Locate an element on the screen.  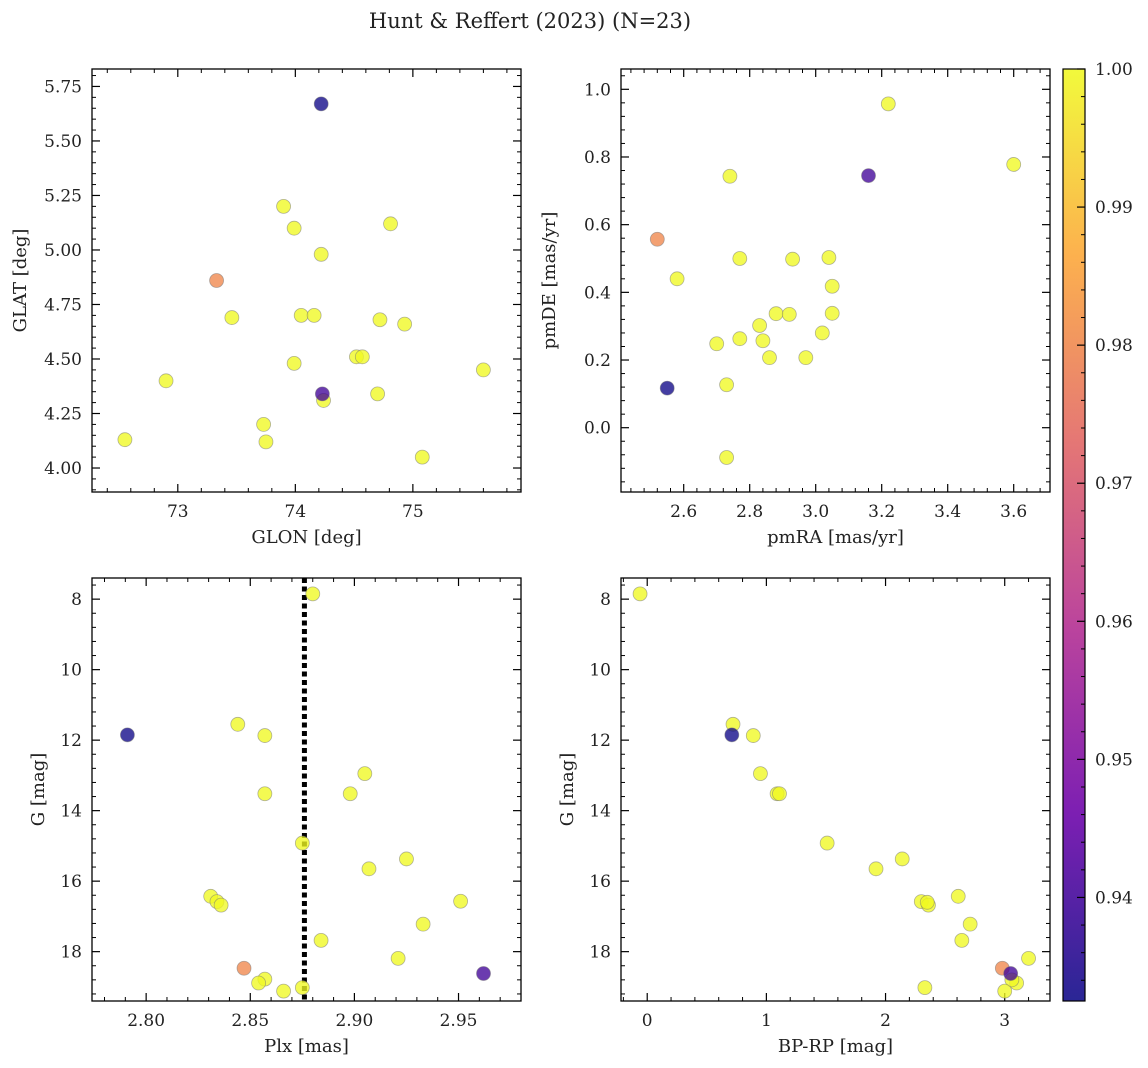
y-tick-label: 5.00 is located at coordinates (63, 251).